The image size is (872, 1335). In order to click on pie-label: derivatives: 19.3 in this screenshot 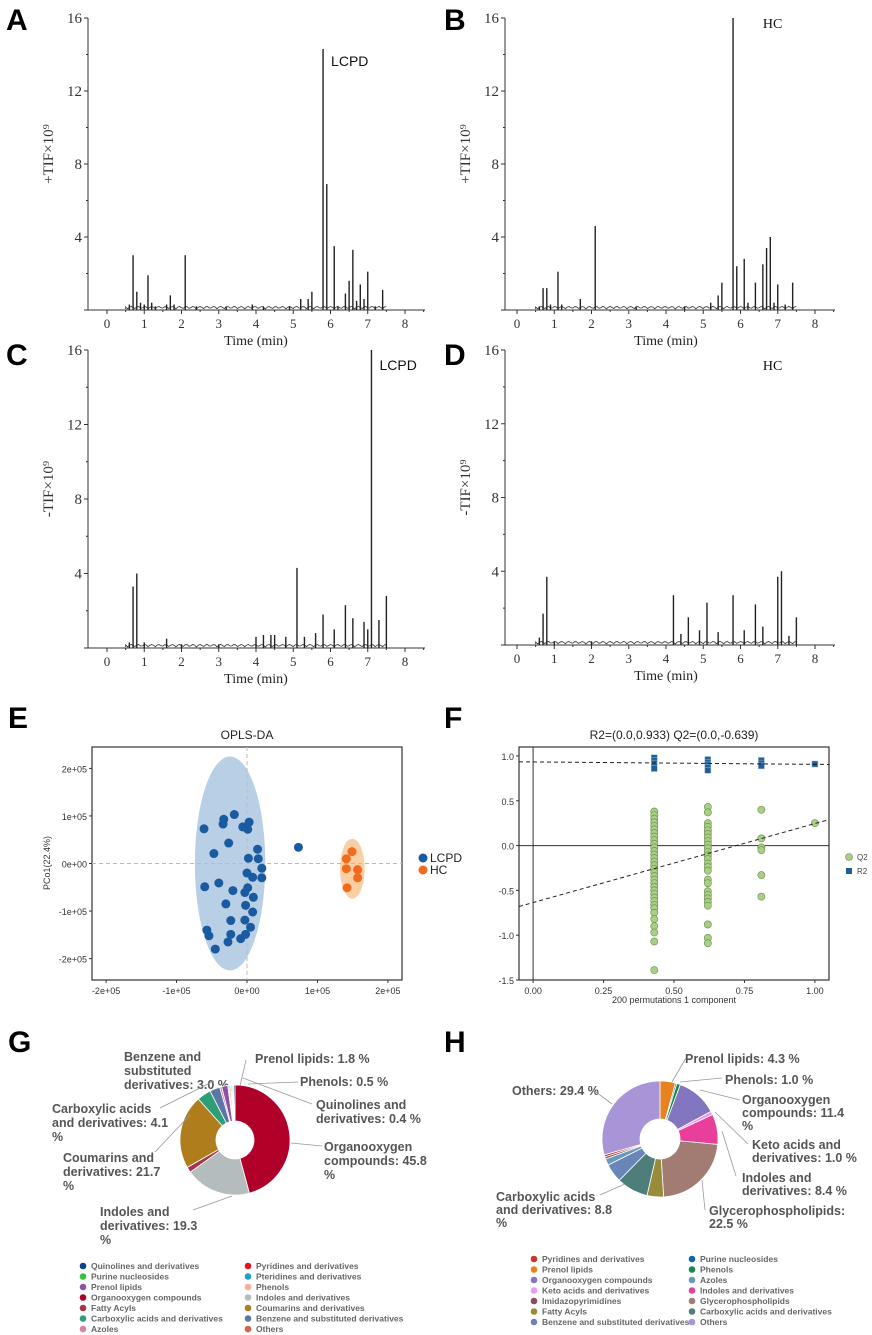, I will do `click(148, 1226)`.